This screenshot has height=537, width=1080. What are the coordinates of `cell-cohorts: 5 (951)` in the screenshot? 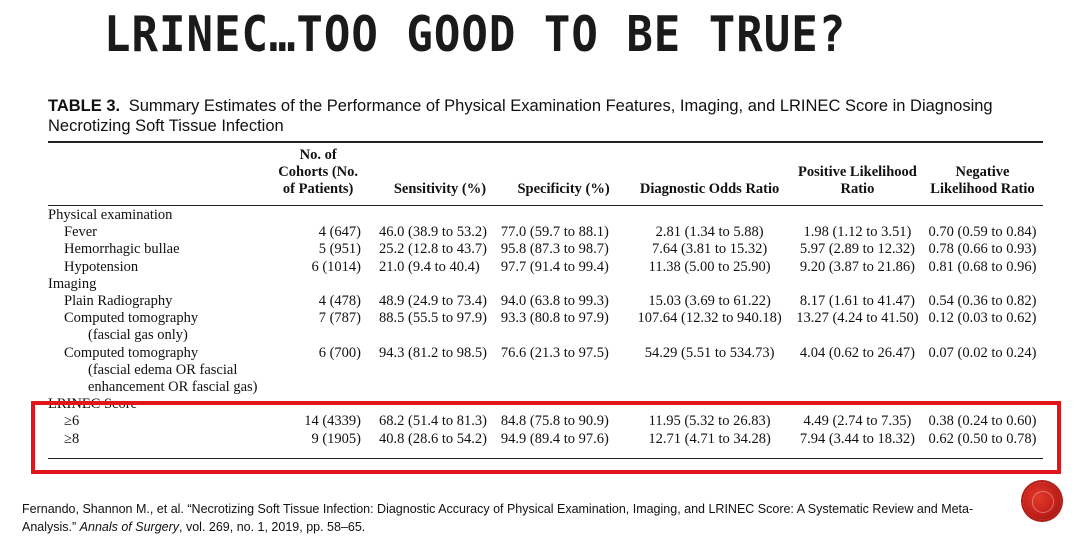 It's located at (339, 249).